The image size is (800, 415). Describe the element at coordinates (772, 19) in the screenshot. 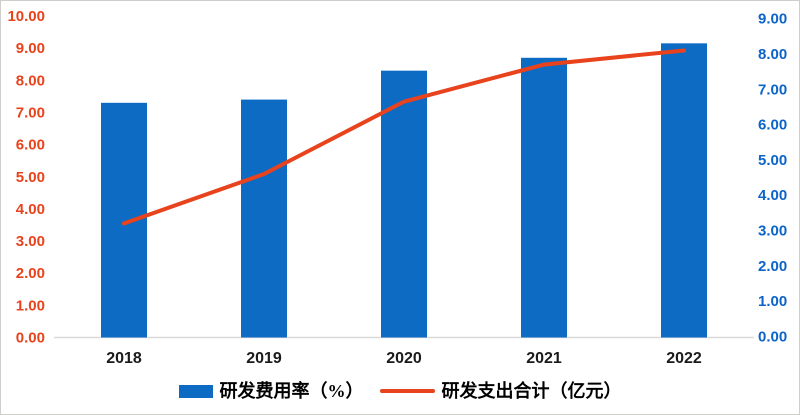

I see `right-axis-tick-label: 9.00` at that location.